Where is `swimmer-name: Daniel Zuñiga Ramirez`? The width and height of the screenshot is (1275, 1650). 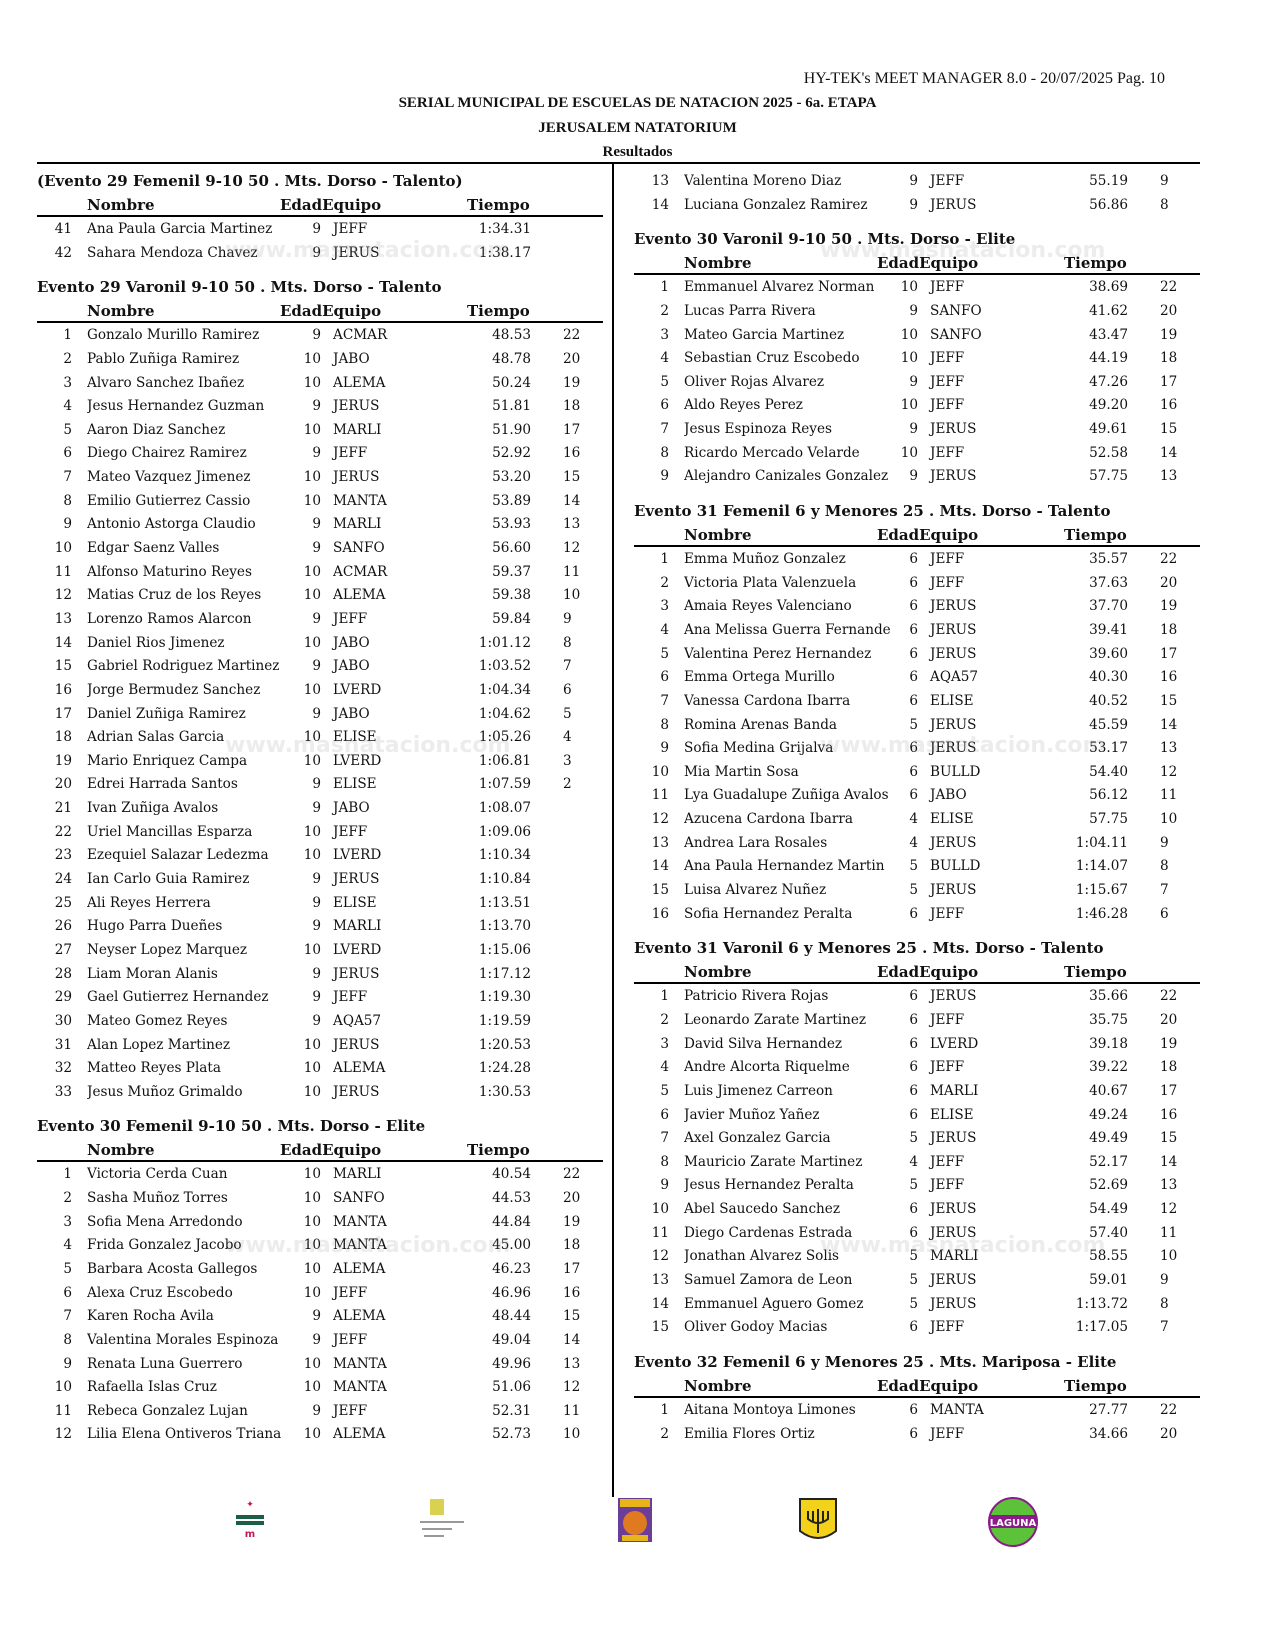
swimmer-name: Daniel Zuñiga Ramirez is located at coordinates (166, 713).